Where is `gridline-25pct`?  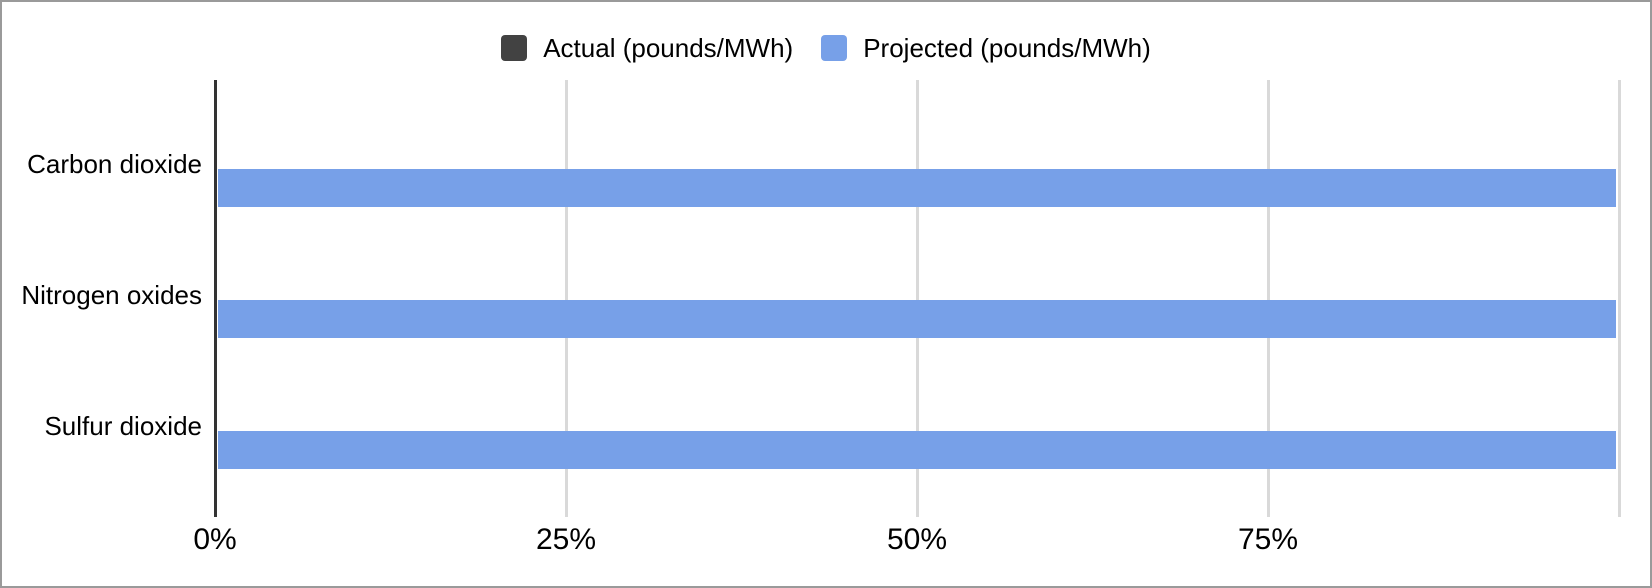 gridline-25pct is located at coordinates (566, 298).